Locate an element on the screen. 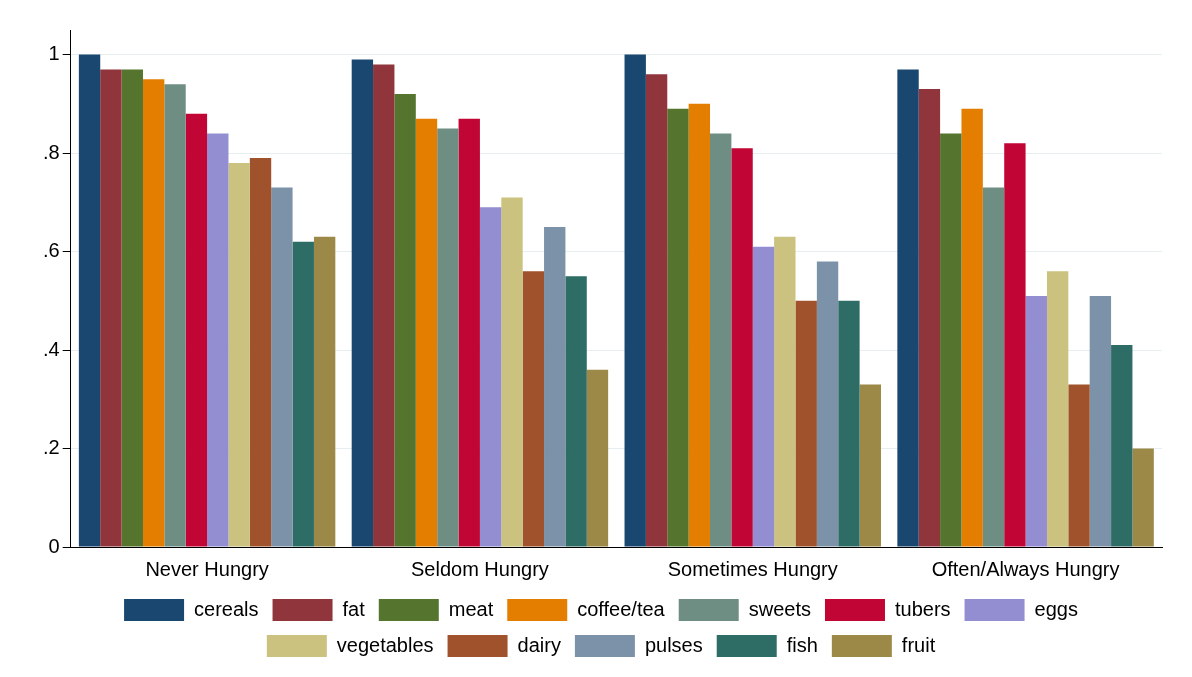  legend-label: fruit is located at coordinates (918, 644).